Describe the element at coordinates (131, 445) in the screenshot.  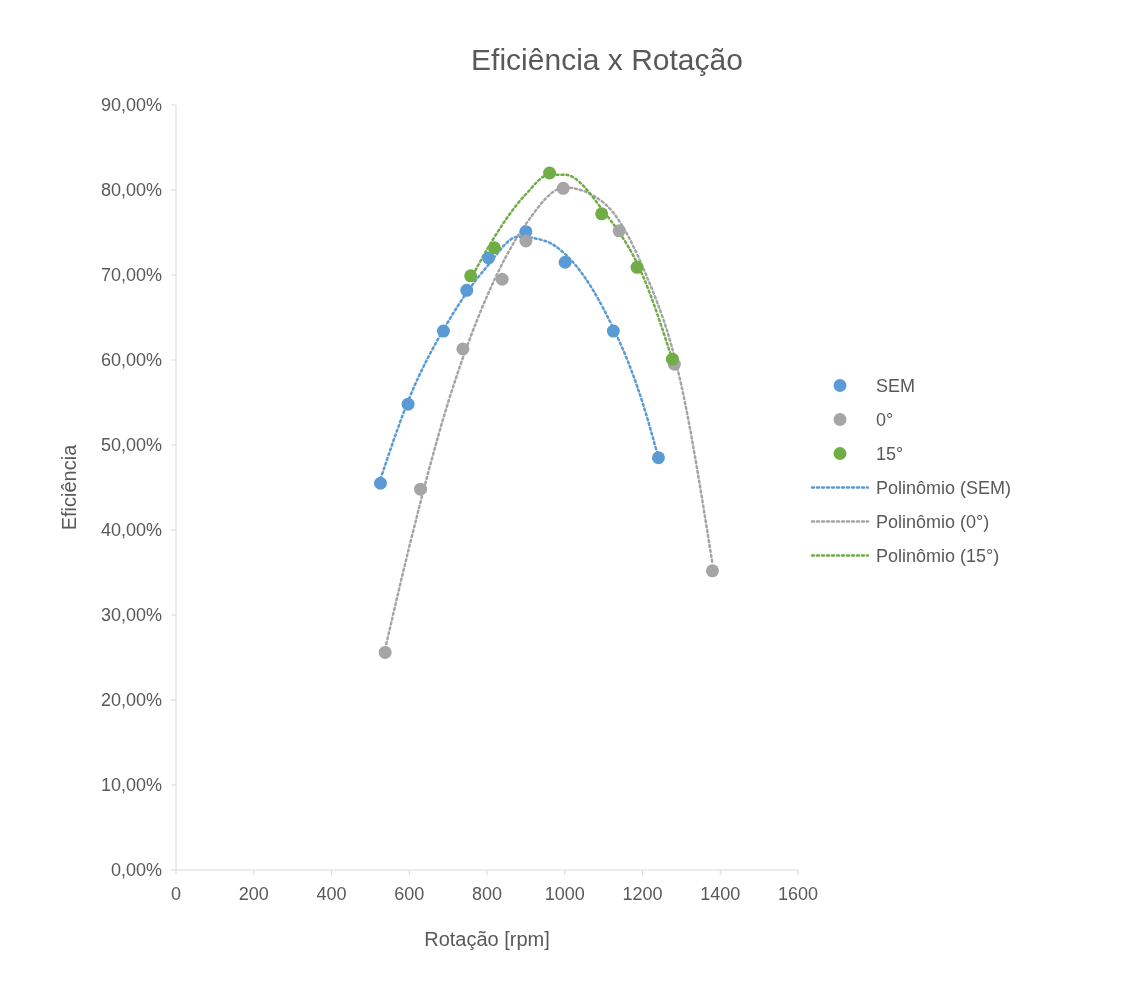
I see `y-tick-label: 50,00%` at that location.